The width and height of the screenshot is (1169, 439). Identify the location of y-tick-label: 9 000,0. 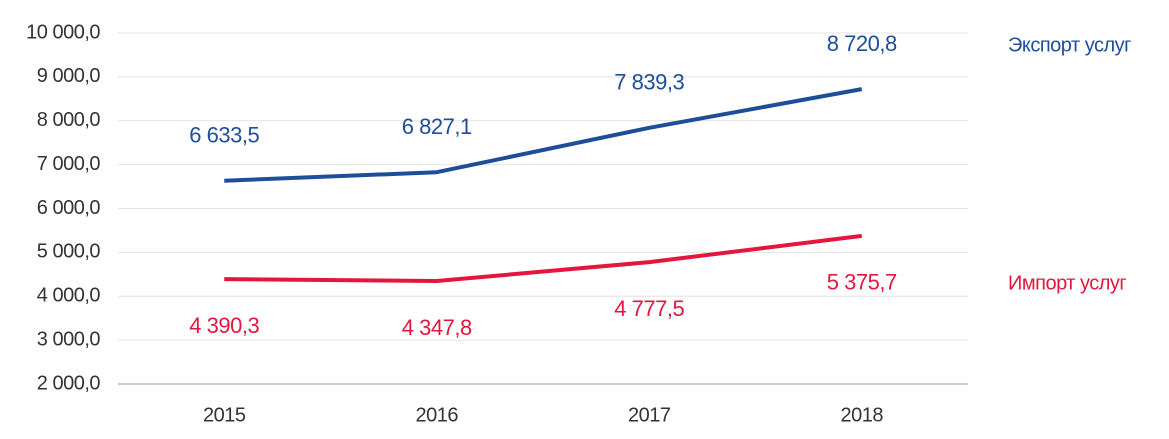
(69, 76).